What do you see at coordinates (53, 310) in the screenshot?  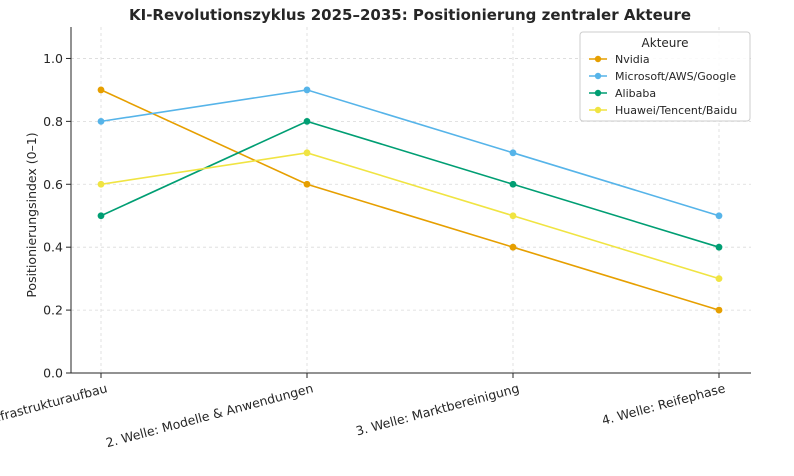 I see `y-tick-label: 0.2` at bounding box center [53, 310].